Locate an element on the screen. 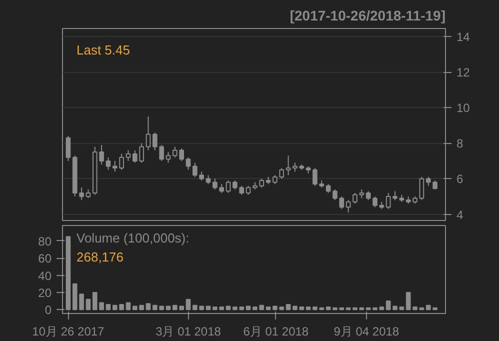 This screenshot has height=341, width=499. y-tick-label: 40 is located at coordinates (45, 275).